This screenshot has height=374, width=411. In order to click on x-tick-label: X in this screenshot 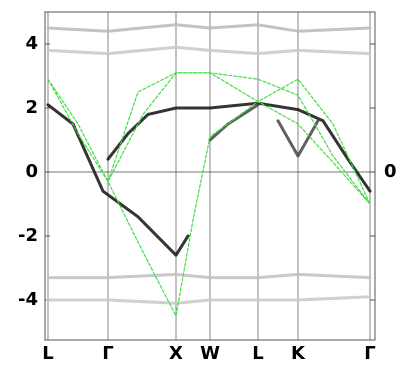, I will do `click(176, 353)`.